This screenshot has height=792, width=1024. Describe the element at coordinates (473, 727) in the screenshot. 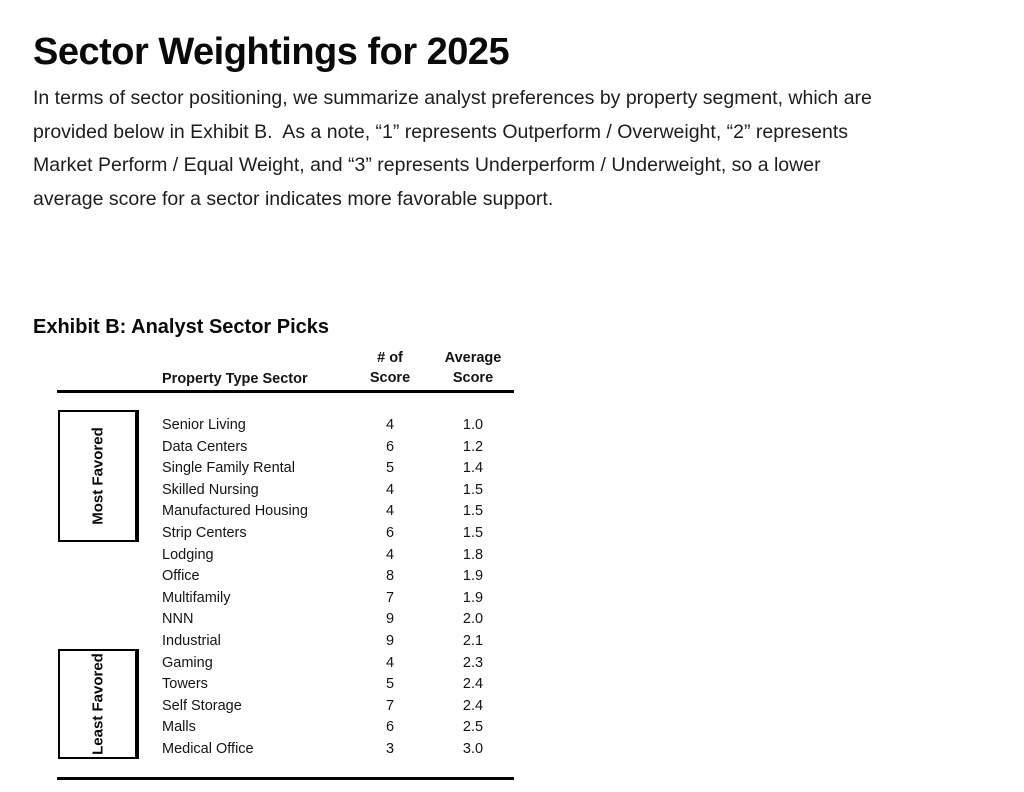

I see `average-score-cell: 2.5` at that location.